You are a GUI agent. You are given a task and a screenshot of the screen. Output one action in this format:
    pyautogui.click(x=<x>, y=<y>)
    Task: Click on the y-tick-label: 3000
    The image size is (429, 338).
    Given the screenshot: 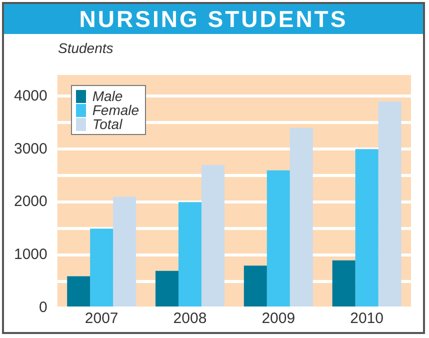 What is the action you would take?
    pyautogui.click(x=31, y=149)
    